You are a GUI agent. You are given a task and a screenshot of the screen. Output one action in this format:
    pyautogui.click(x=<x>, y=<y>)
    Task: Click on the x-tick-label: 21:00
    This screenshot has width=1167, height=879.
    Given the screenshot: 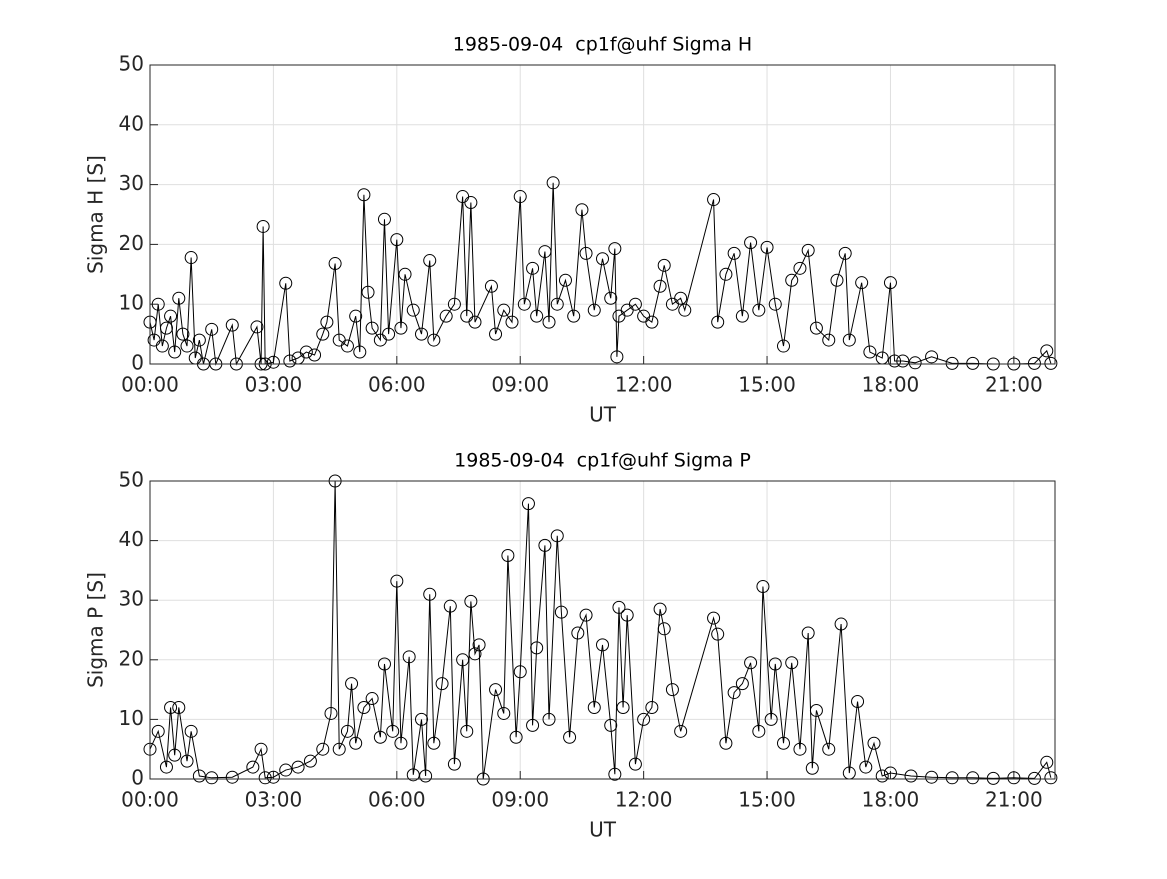 What is the action you would take?
    pyautogui.click(x=1014, y=385)
    